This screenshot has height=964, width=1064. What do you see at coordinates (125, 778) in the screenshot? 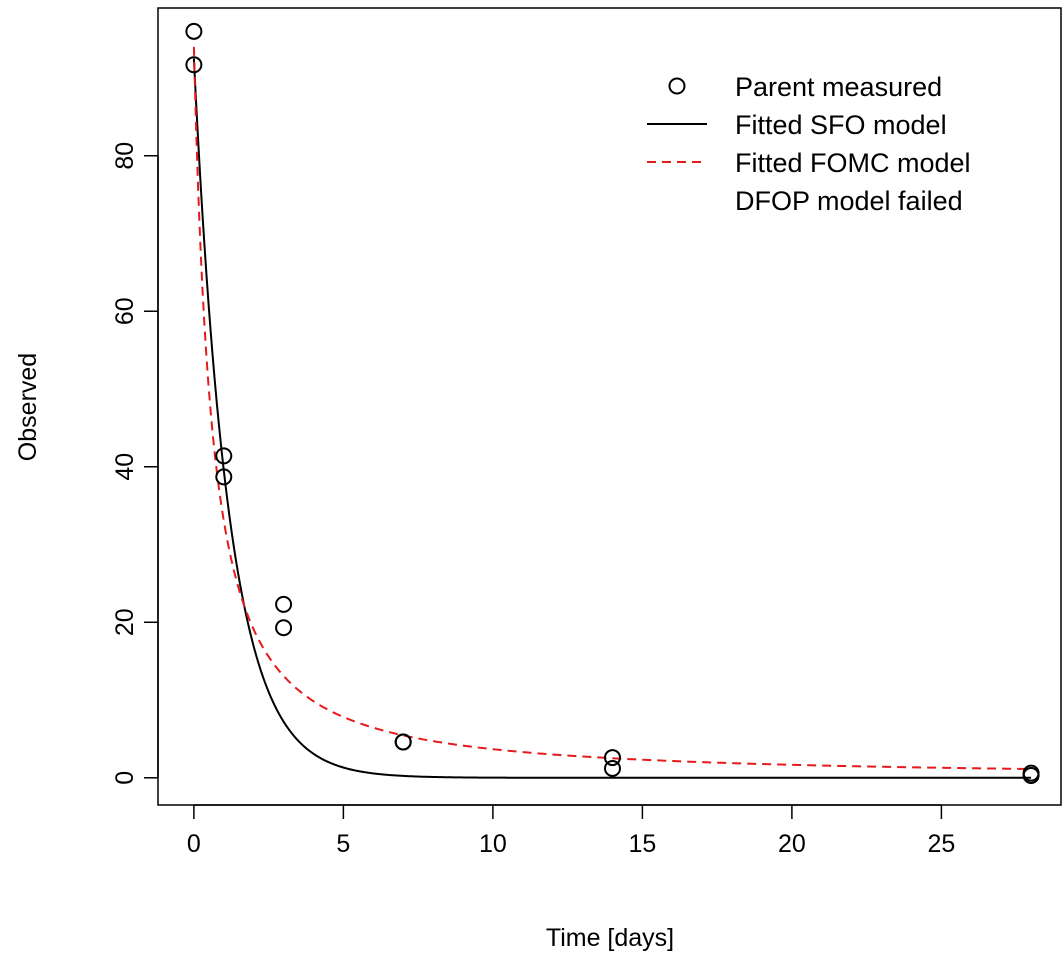
I see `y-tick-label: 0` at bounding box center [125, 778].